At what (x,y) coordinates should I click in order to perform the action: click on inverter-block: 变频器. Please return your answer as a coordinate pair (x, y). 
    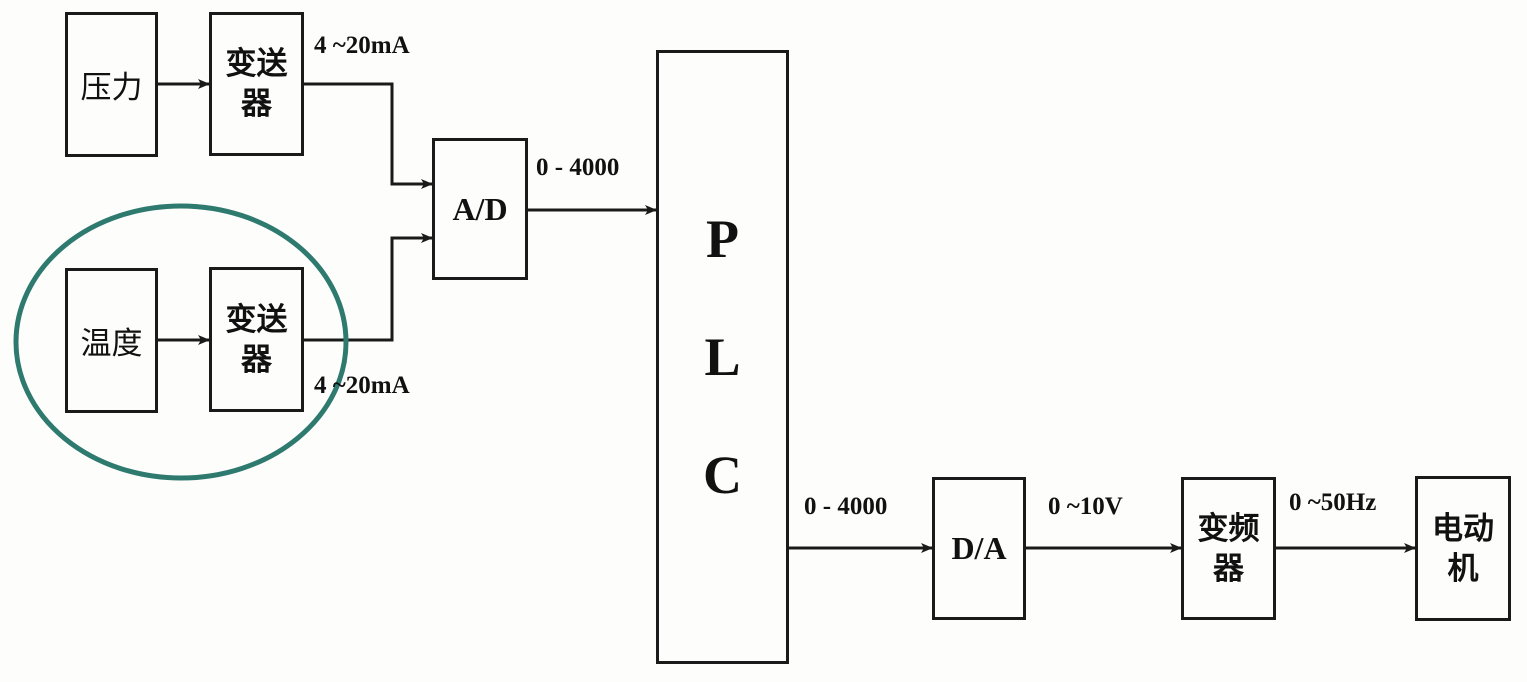
    Looking at the image, I should click on (1228, 548).